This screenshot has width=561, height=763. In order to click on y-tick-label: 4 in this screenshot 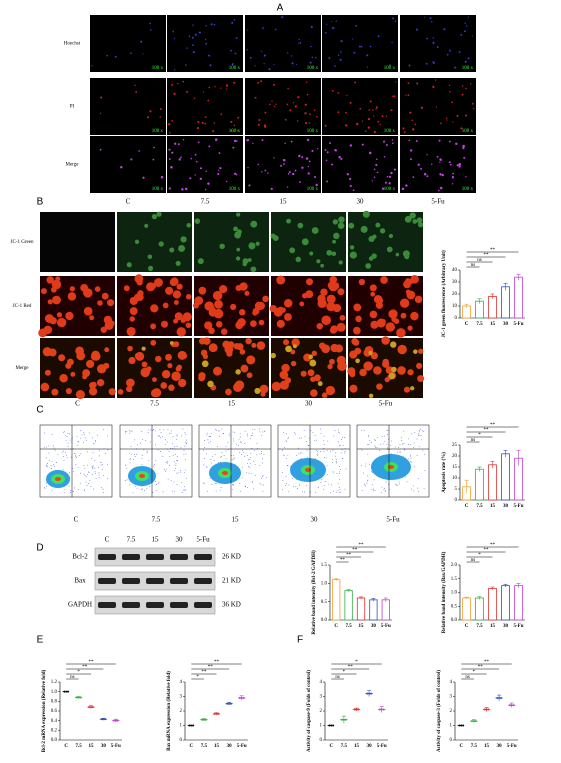, I will do `click(321, 682)`.